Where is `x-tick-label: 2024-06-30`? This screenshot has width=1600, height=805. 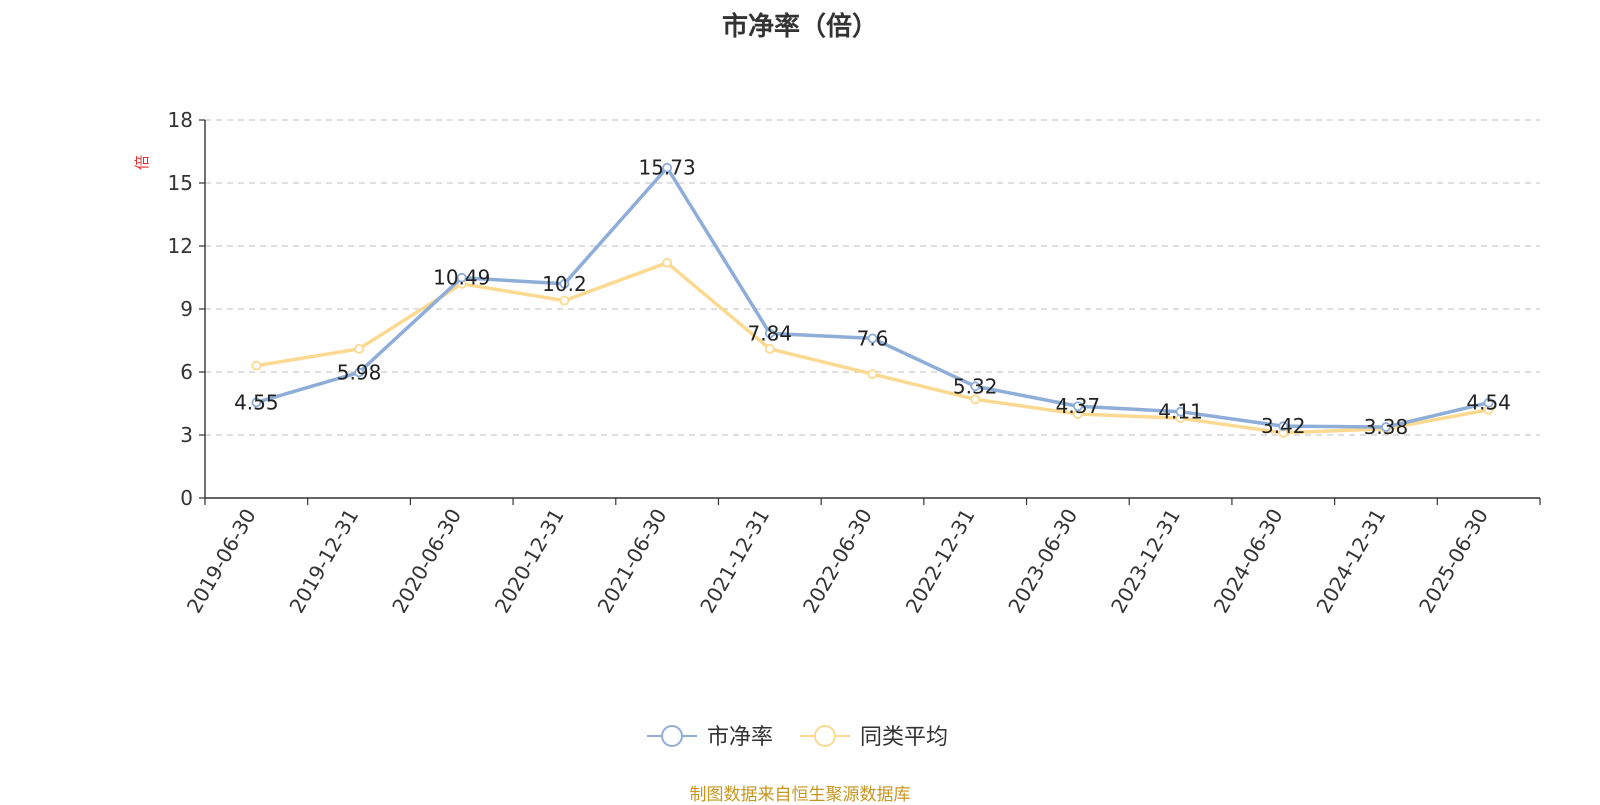
x-tick-label: 2024-06-30 is located at coordinates (1248, 561).